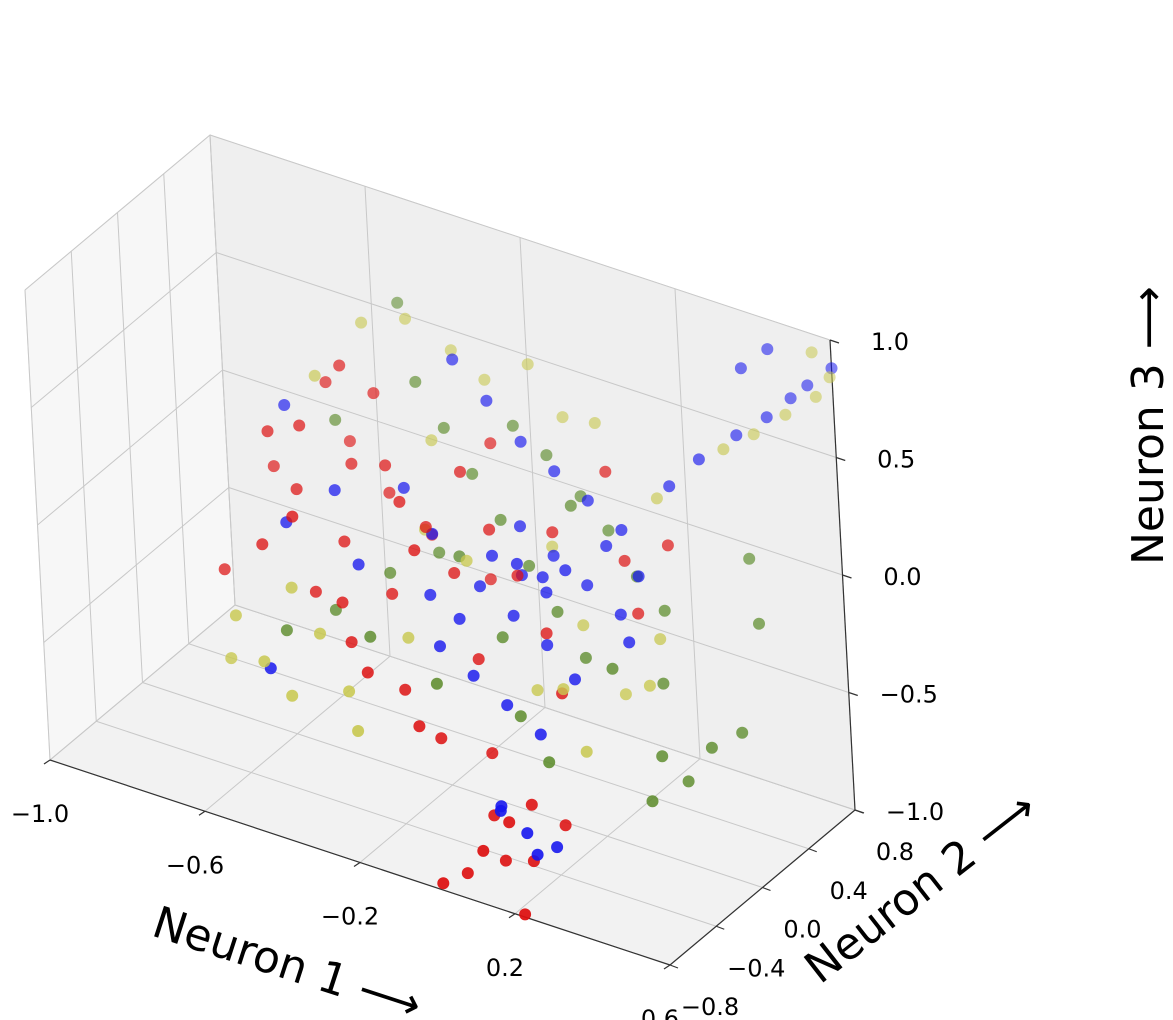  What do you see at coordinates (505, 968) in the screenshot?
I see `x-tick-label: 0.2` at bounding box center [505, 968].